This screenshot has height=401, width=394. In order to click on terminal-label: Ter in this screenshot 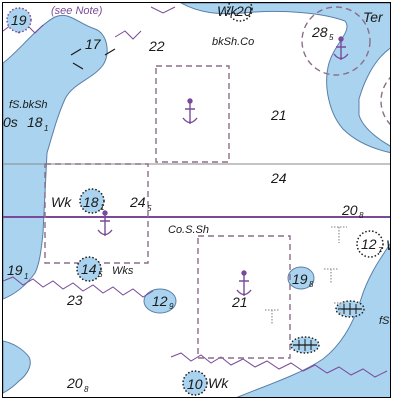, I will do `click(373, 17)`.